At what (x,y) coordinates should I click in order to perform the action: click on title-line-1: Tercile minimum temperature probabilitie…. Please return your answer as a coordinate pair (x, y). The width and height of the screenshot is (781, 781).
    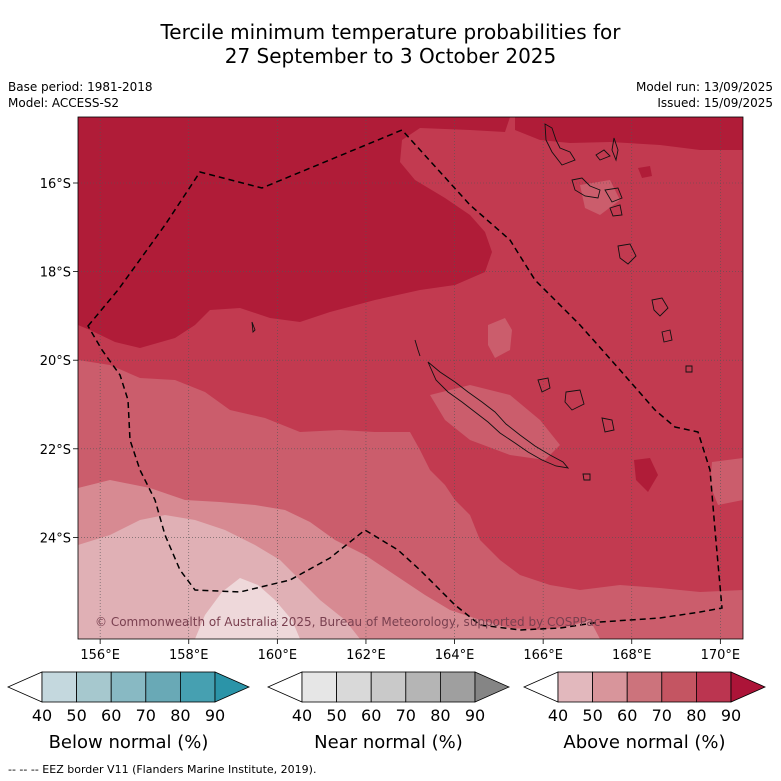
    Looking at the image, I should click on (390, 32).